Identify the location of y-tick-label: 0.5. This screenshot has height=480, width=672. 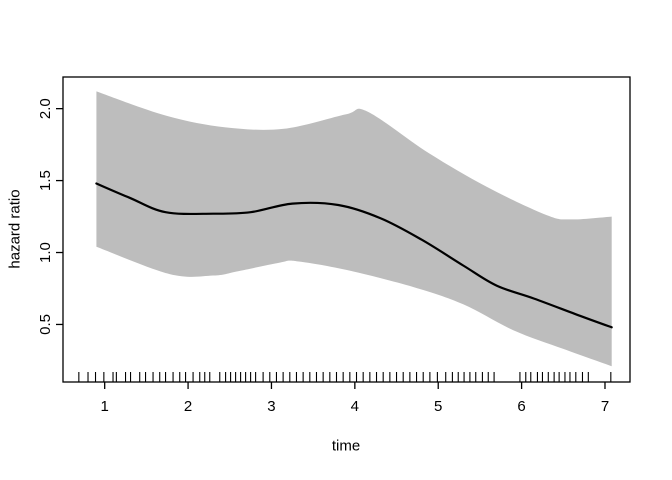
(45, 324).